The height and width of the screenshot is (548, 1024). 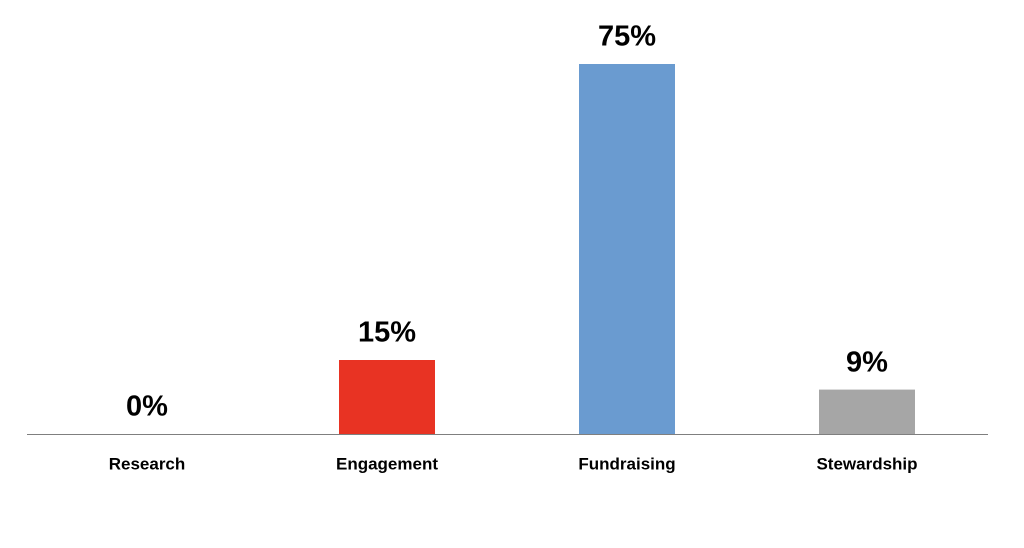 What do you see at coordinates (387, 463) in the screenshot?
I see `x-tick-label: Engagement` at bounding box center [387, 463].